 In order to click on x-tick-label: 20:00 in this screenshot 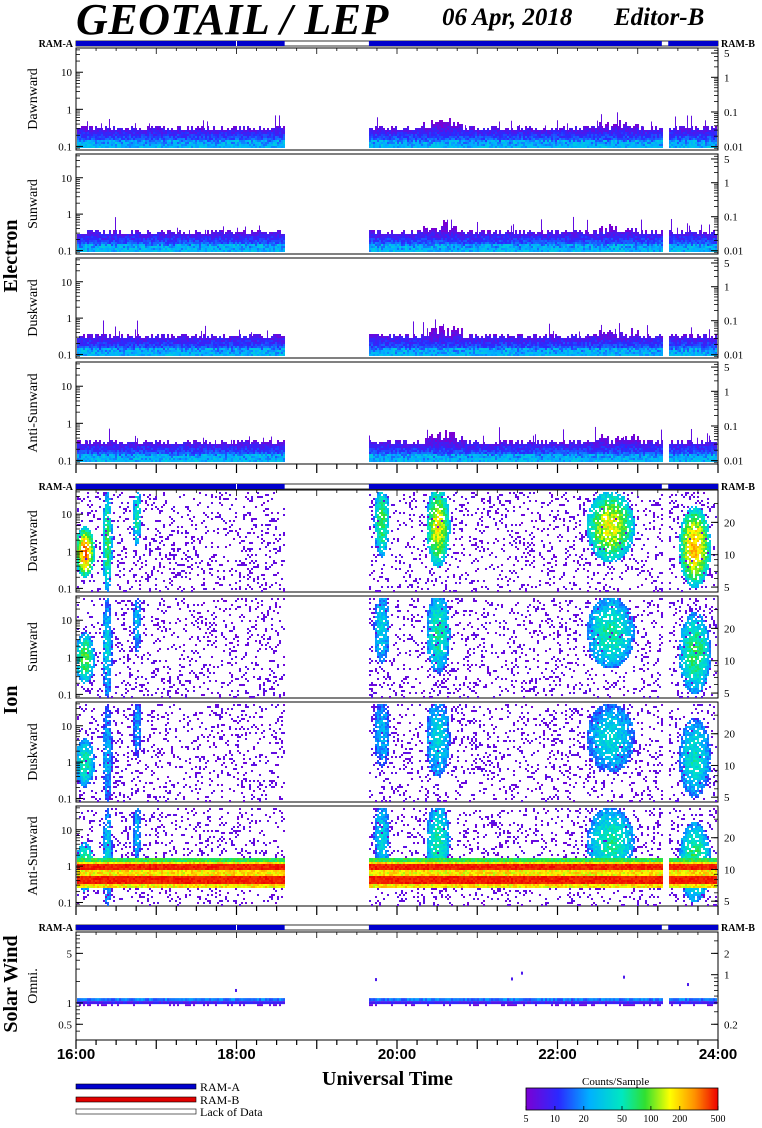, I will do `click(397, 1054)`.